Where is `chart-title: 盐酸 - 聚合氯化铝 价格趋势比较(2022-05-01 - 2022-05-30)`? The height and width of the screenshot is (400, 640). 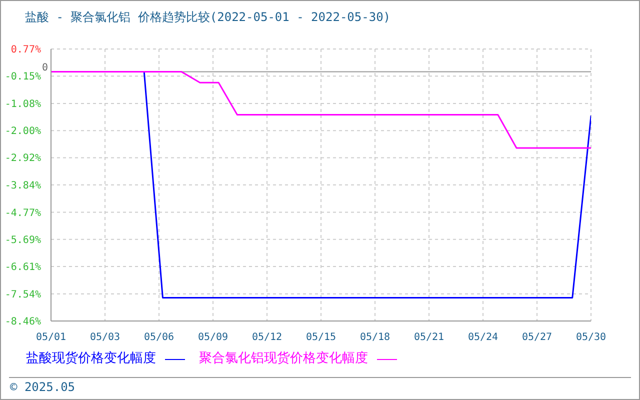
chart-title: 盐酸 - 聚合氯化铝 价格趋势比较(2022-05-01 - 2022-05-30) is located at coordinates (208, 17).